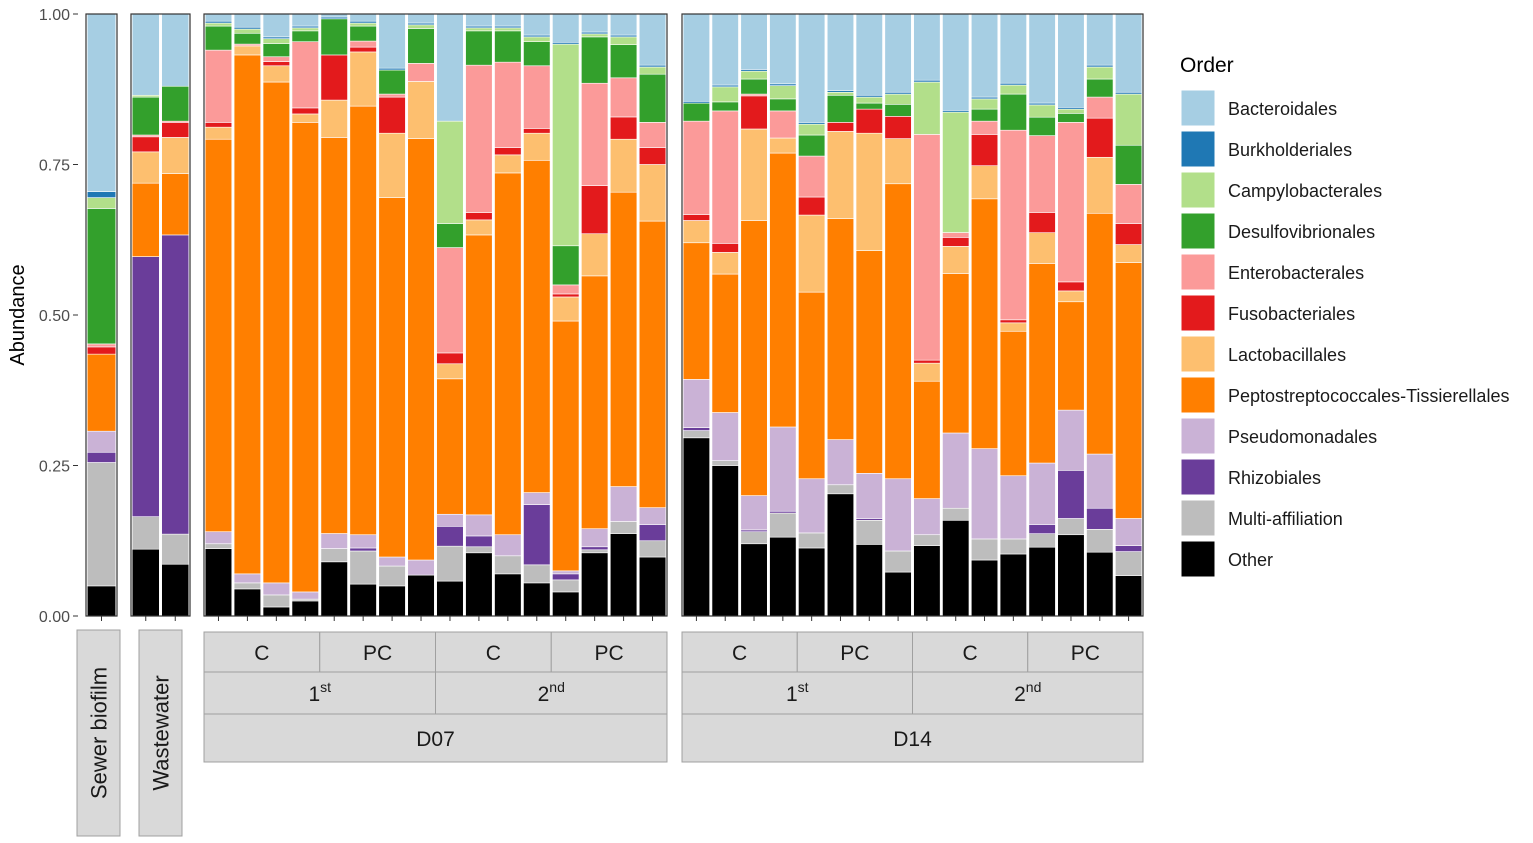 The image size is (1533, 843). What do you see at coordinates (160, 733) in the screenshot?
I see `facet-strip-wastewater` at bounding box center [160, 733].